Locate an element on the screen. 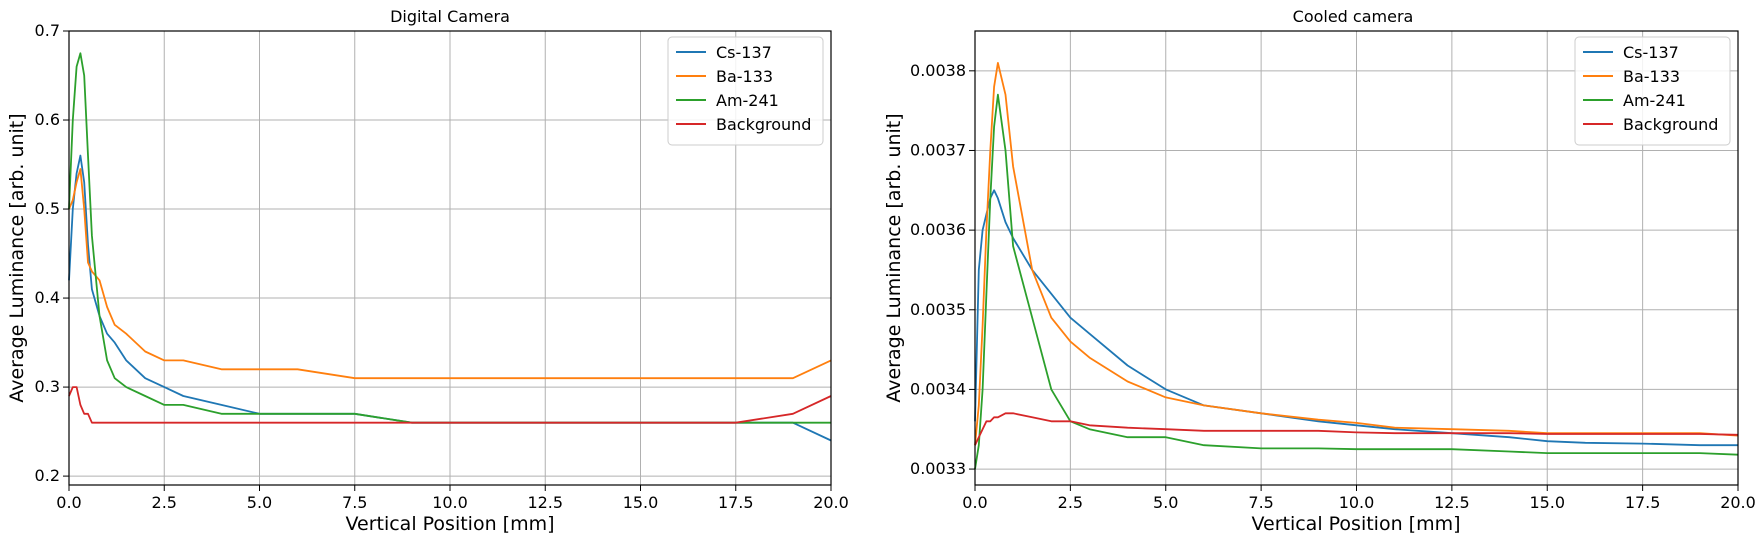  y-tick-label: 0.0037 is located at coordinates (938, 149).